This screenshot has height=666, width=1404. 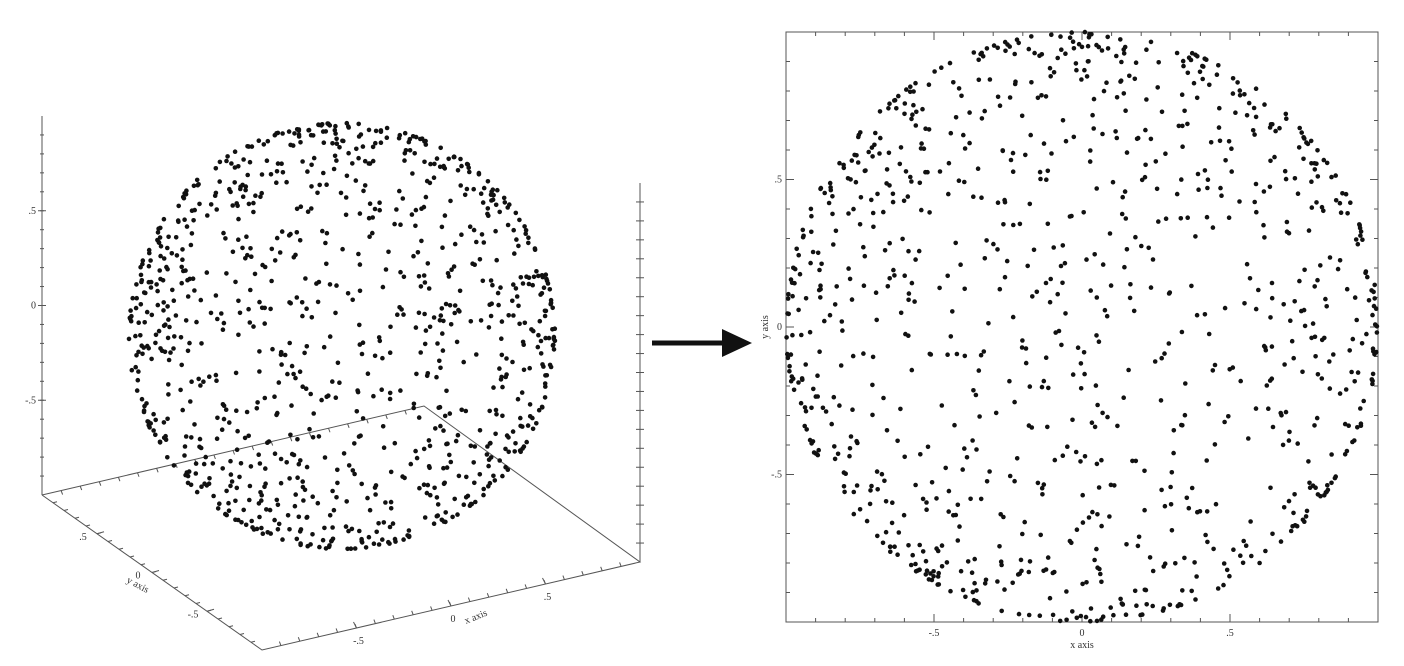 I want to click on x-minor-tick, so click(x=299, y=639).